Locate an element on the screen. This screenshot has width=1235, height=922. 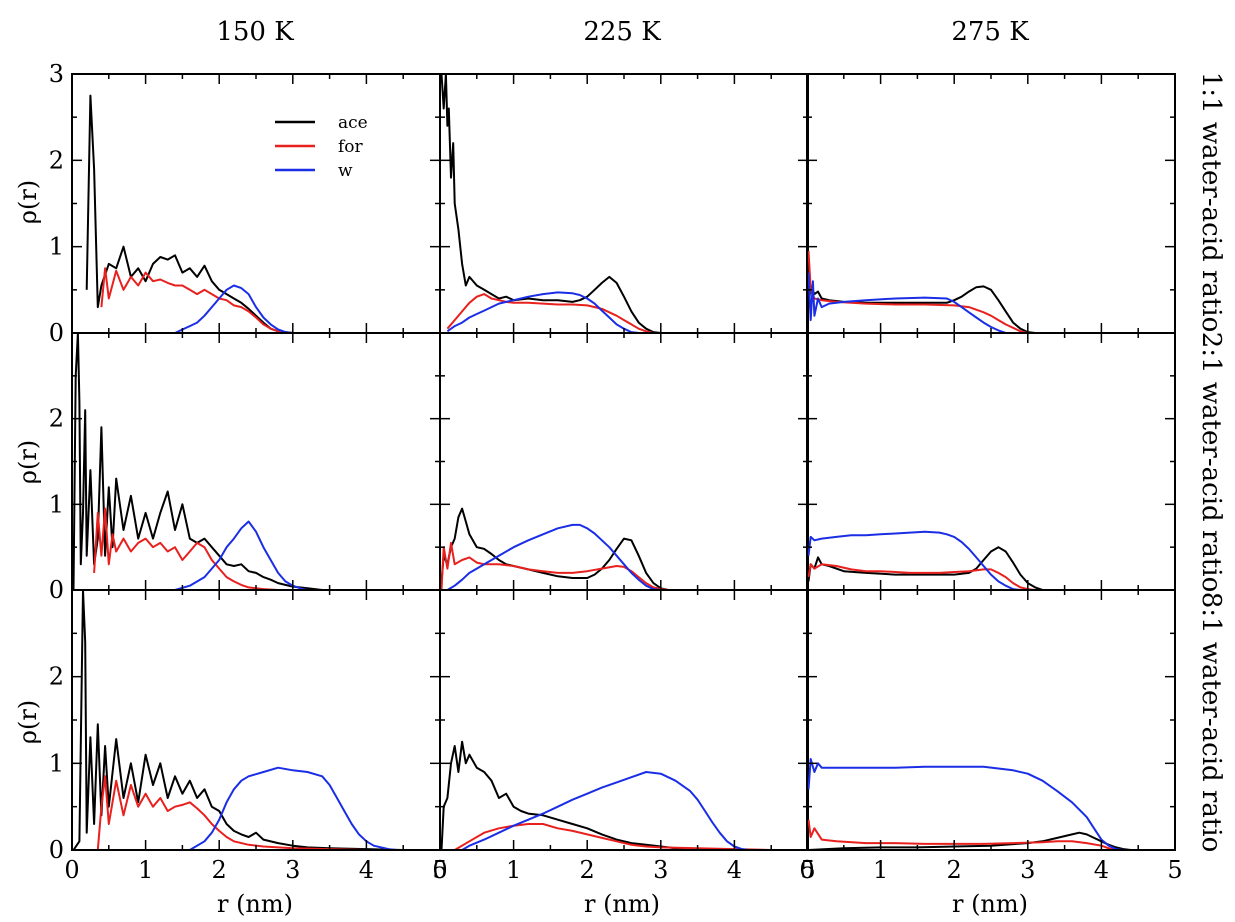
column-title-225k: 225 K is located at coordinates (622, 32).